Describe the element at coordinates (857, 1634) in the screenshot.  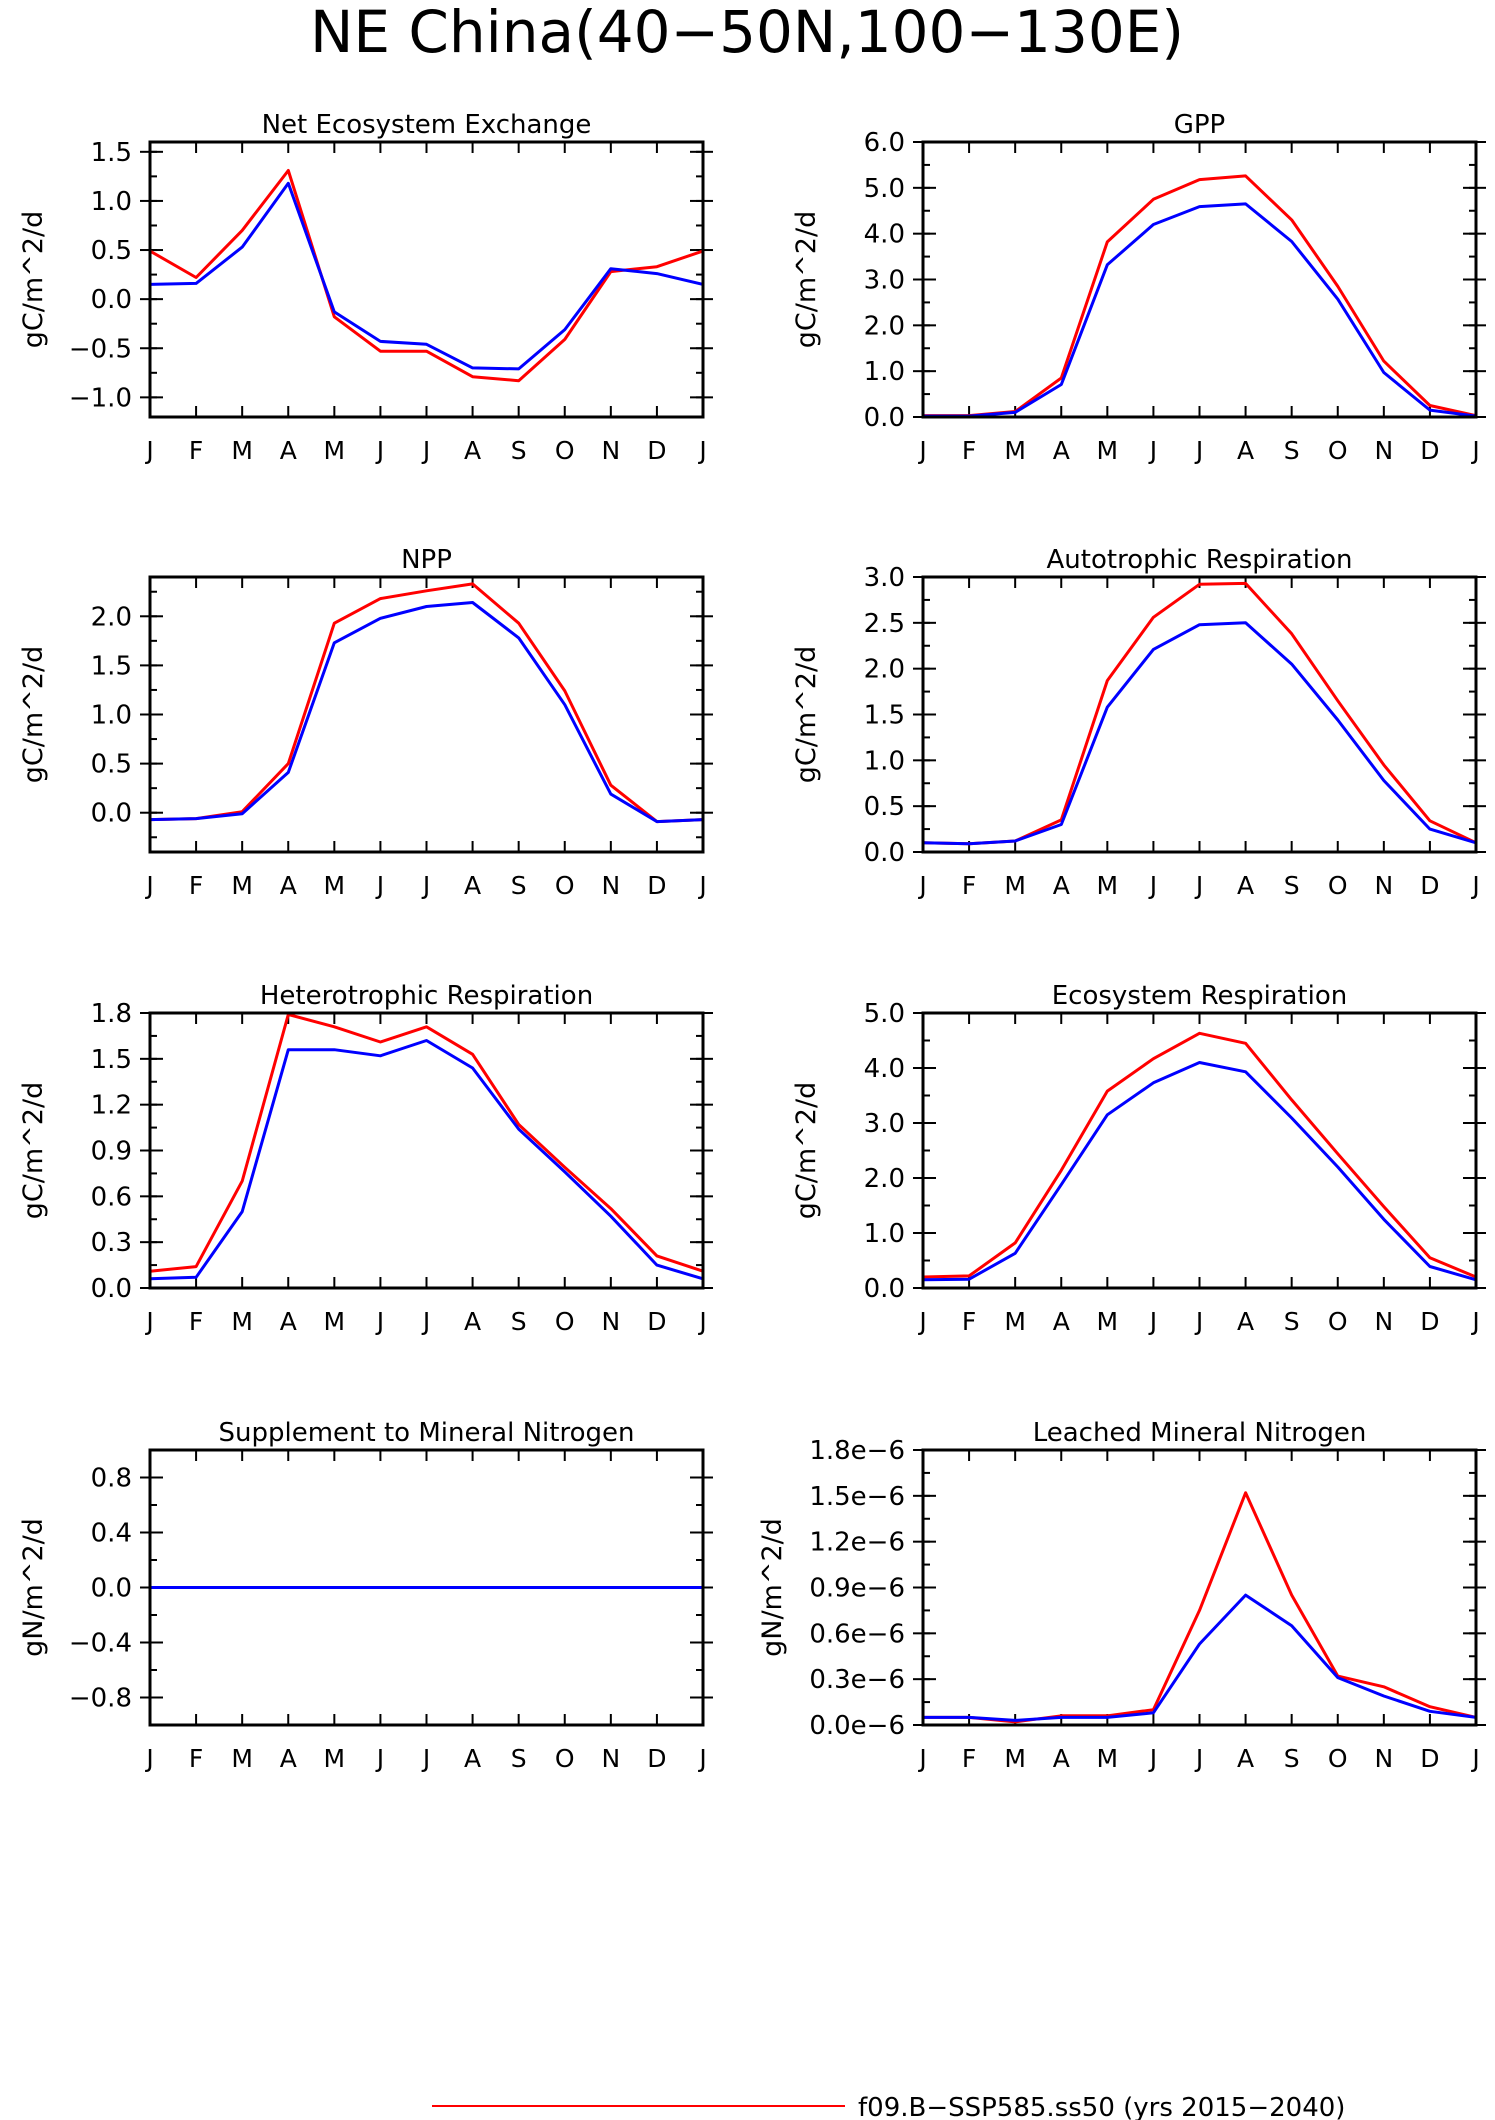
I see `y-tick-label: 0.6e−6` at that location.